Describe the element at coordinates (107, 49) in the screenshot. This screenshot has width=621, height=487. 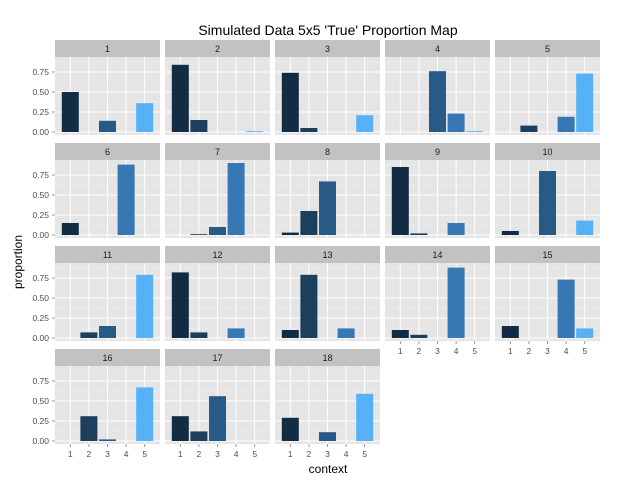
I see `facet-strip-label: 1` at that location.